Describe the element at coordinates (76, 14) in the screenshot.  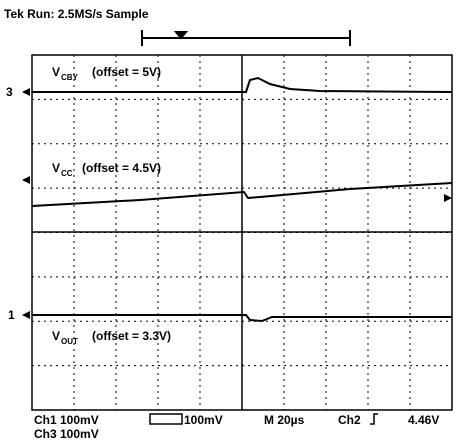
I see `title: Tek Run: 2.5MS/s Sample` at that location.